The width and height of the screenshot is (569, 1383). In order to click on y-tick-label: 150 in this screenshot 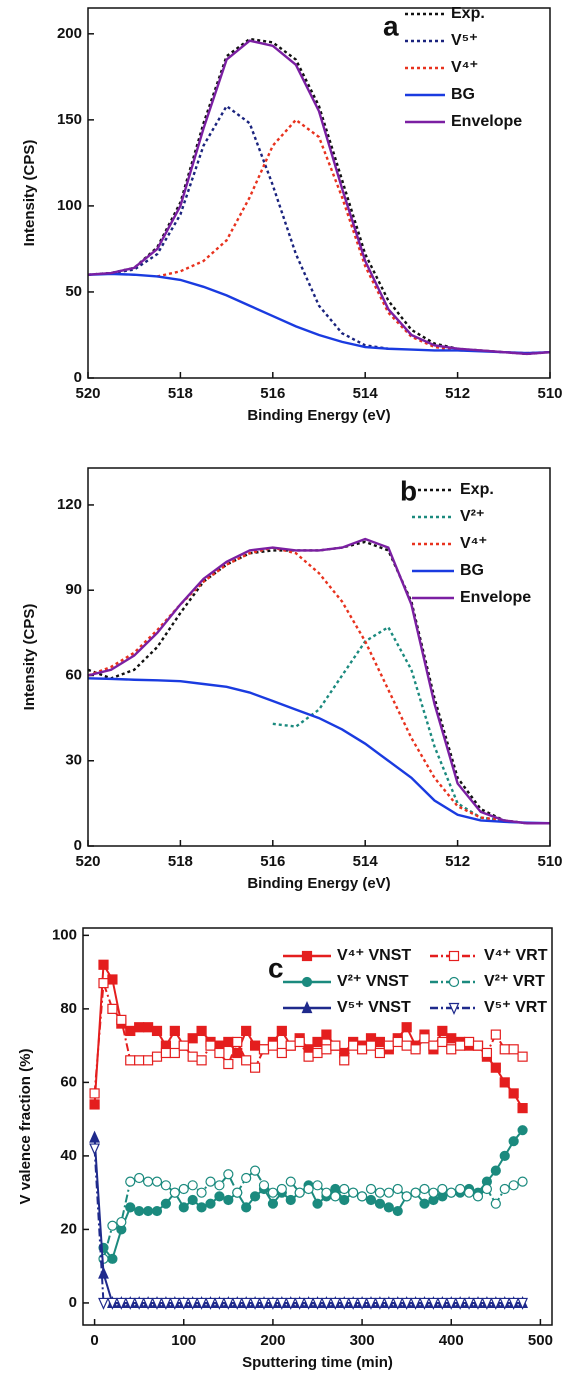, I will do `click(69, 119)`.